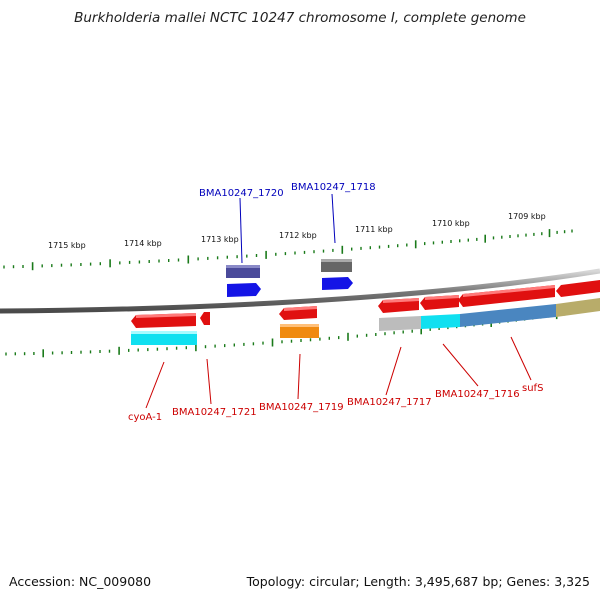  Describe the element at coordinates (298, 235) in the screenshot. I see `scale-label-1712: 1712 kbp` at that location.